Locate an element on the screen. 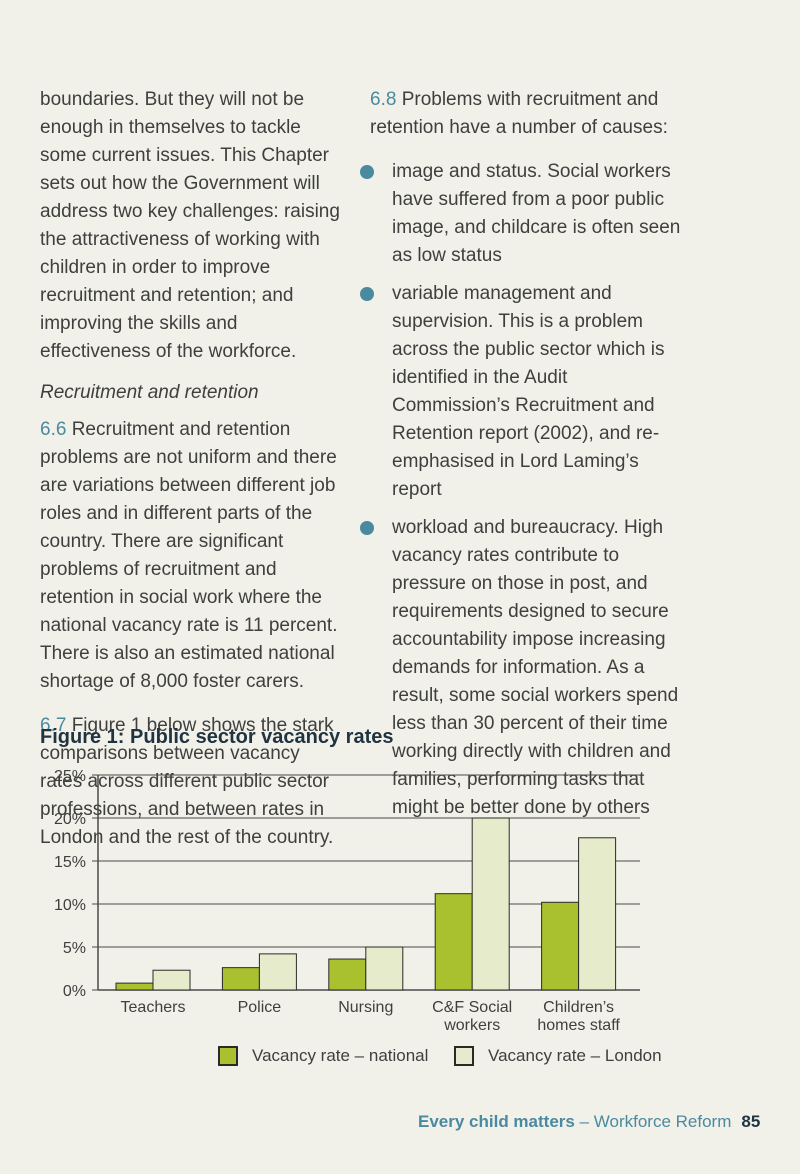 Image resolution: width=800 pixels, height=1174 pixels. page-footer: Every child matters – Workforce Reform 85 is located at coordinates (589, 1122).